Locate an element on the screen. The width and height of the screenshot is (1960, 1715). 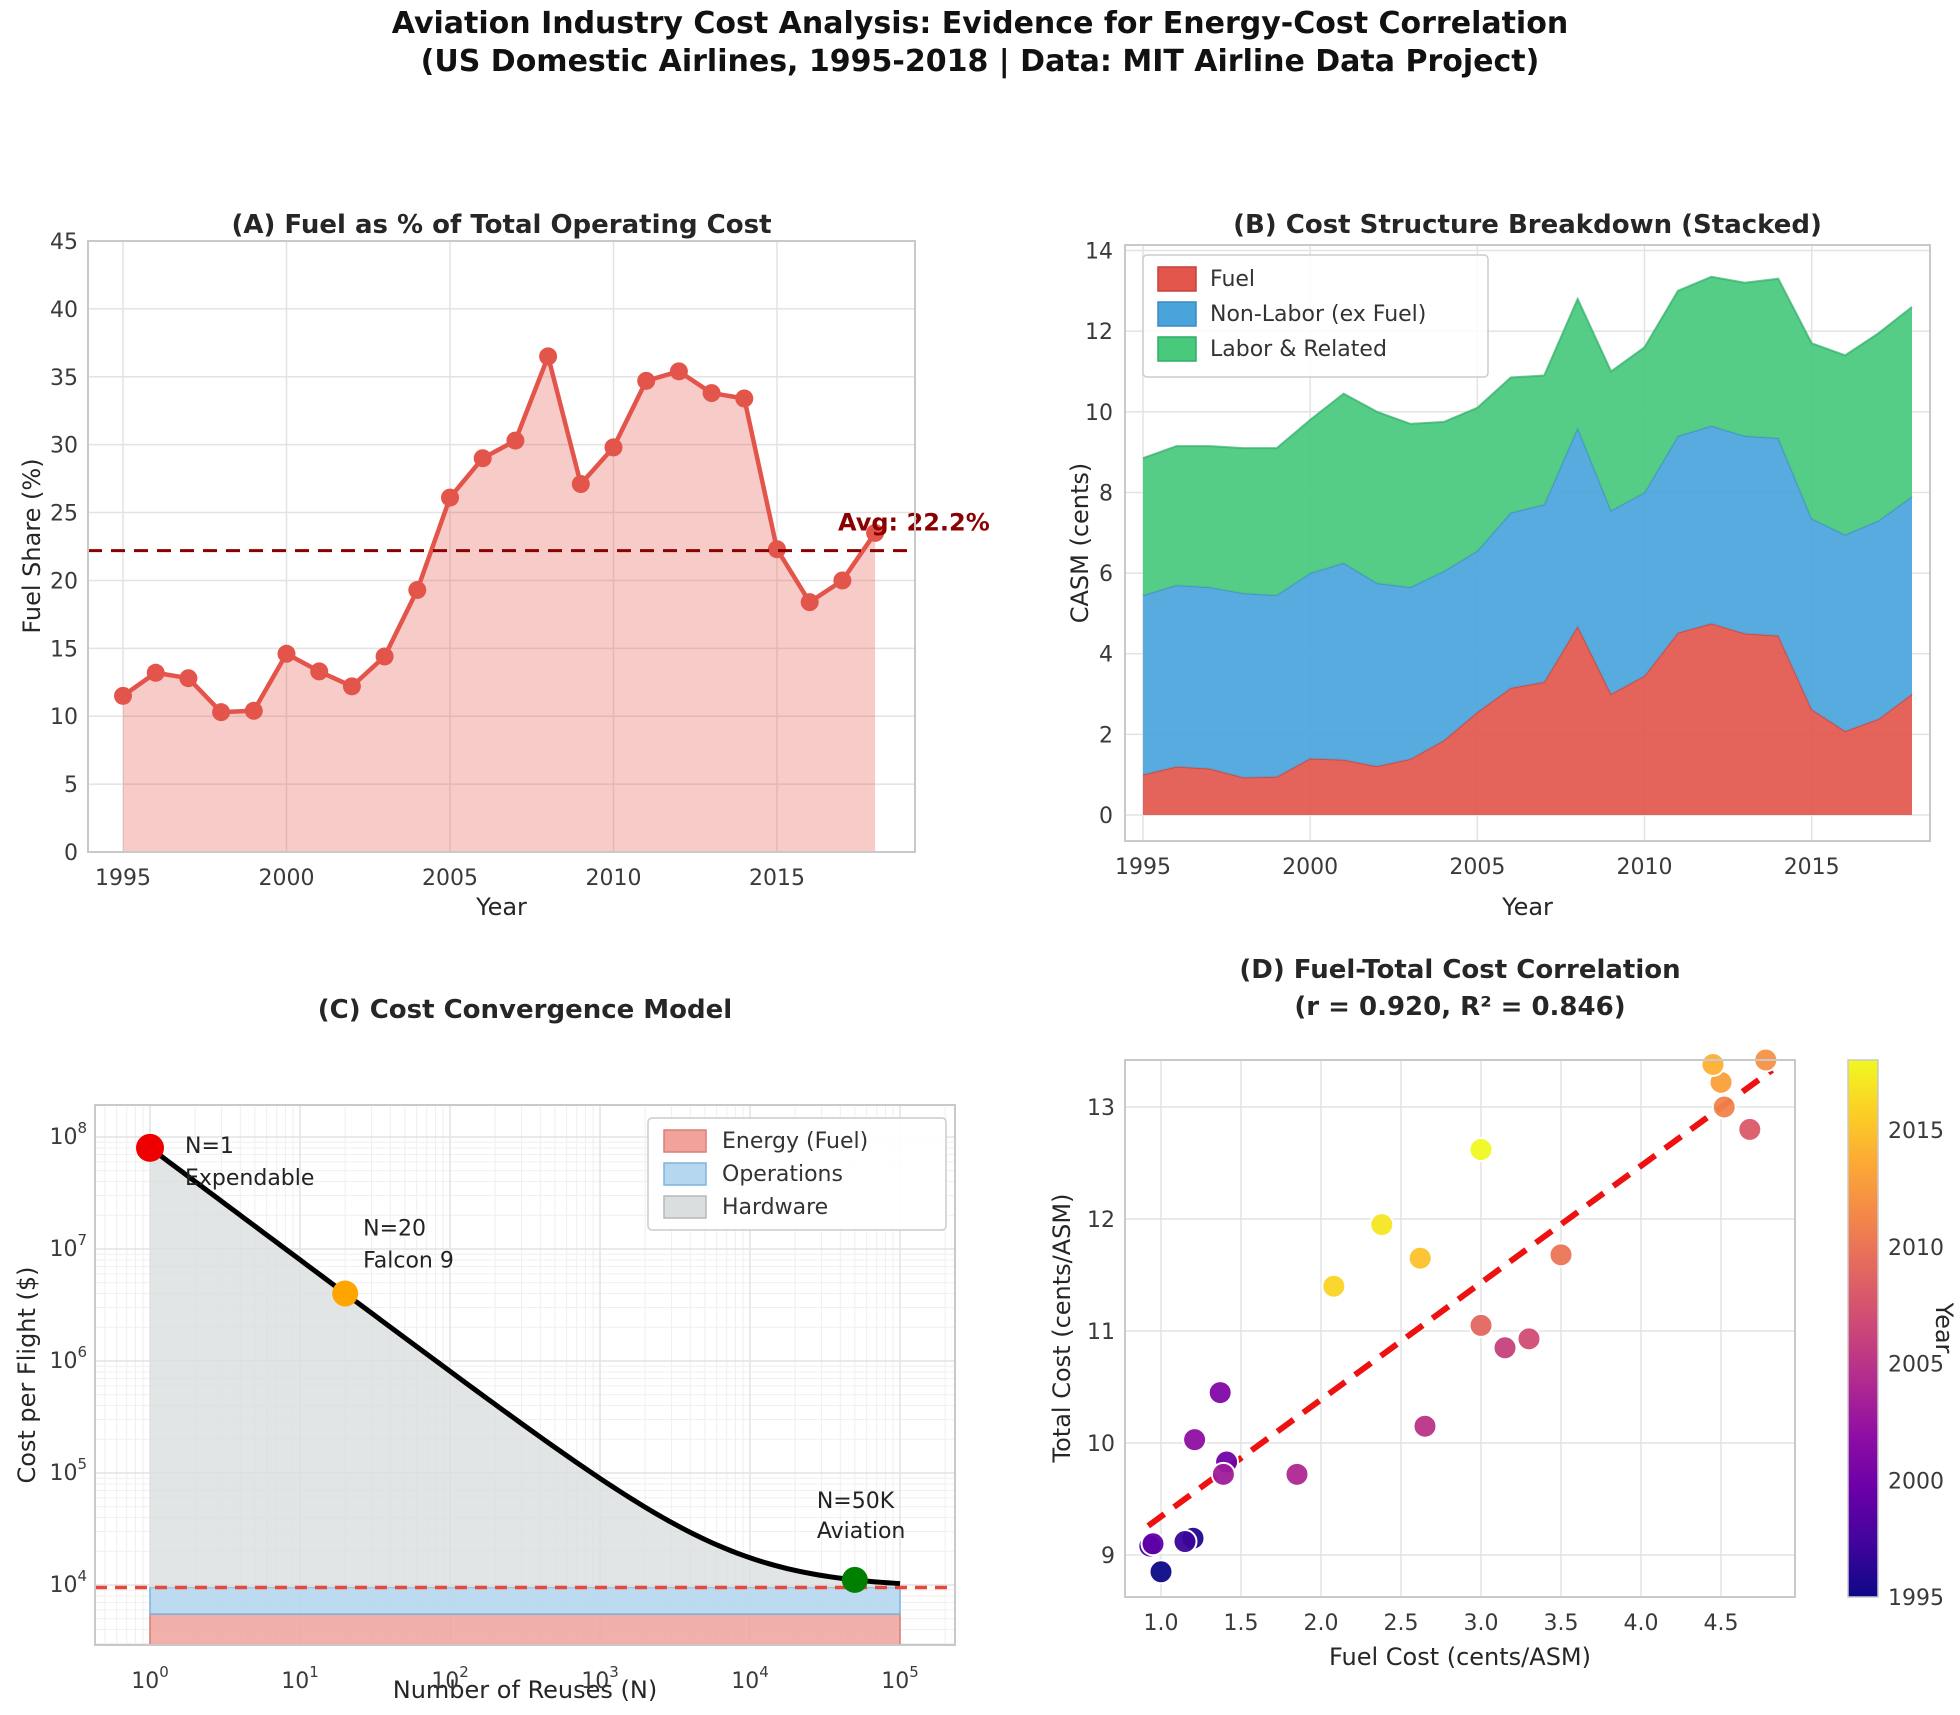
panel-a-xlabel: Year is located at coordinates (501, 907).